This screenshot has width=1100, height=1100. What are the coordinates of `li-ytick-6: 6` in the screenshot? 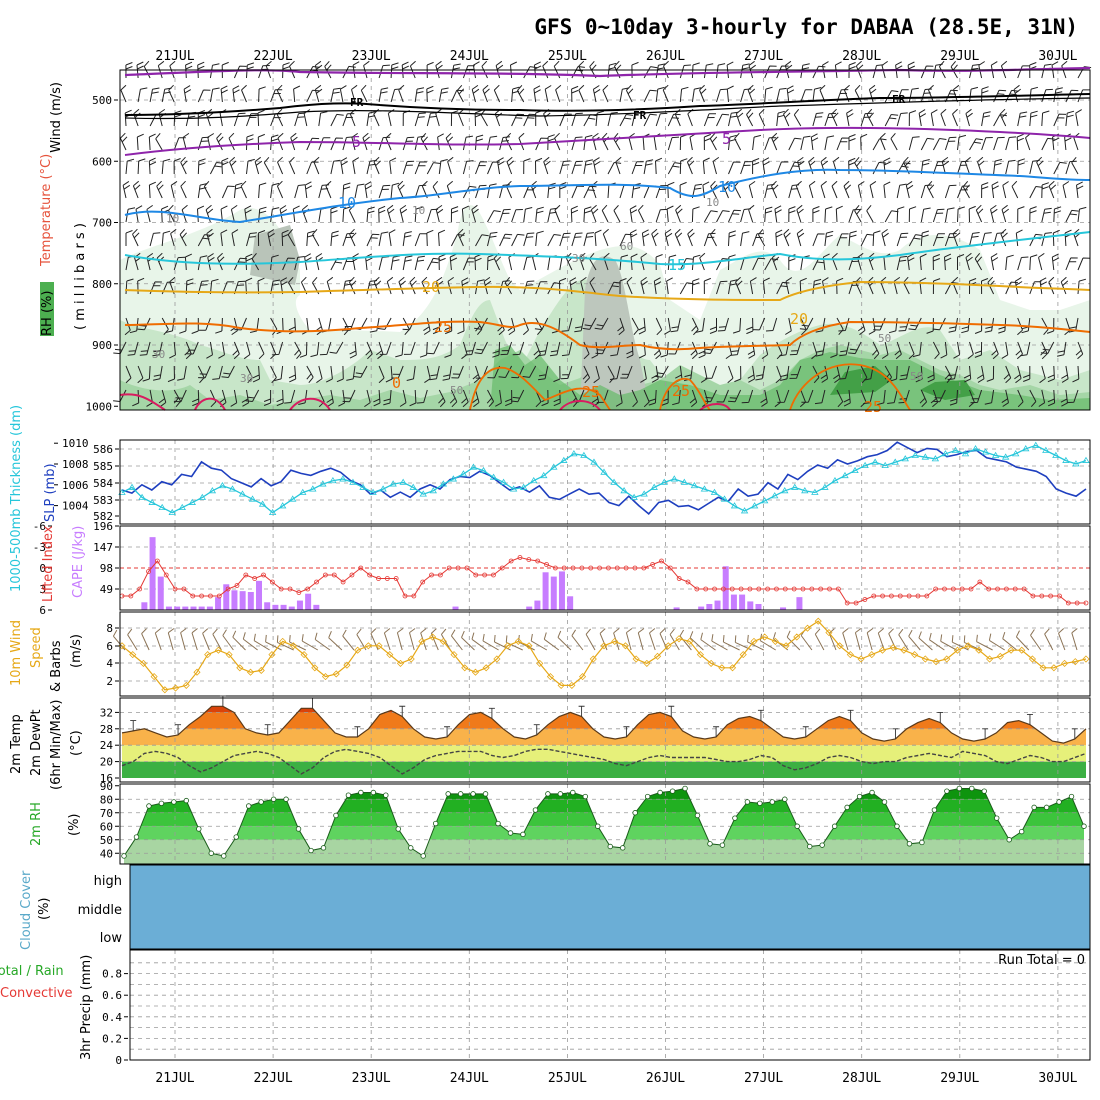 It's located at (42, 610).